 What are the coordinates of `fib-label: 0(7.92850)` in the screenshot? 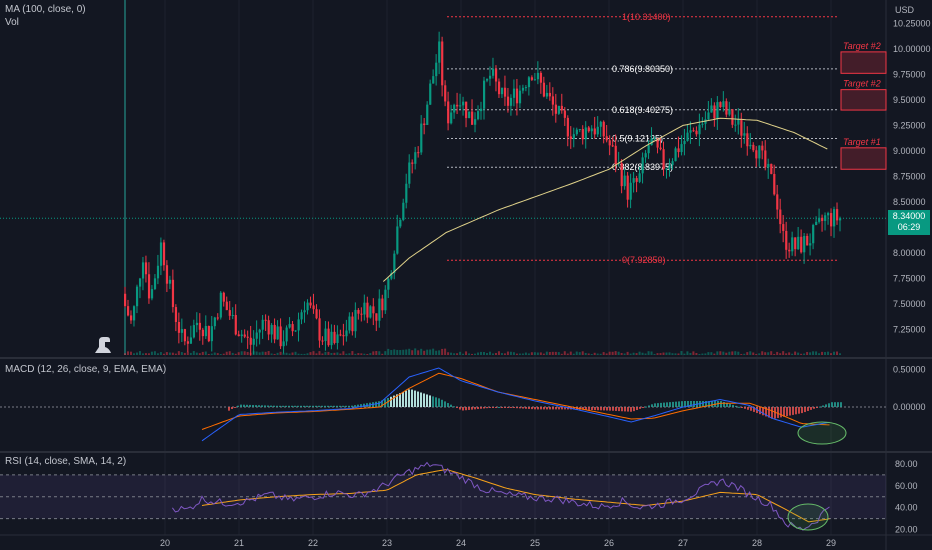 It's located at (644, 260).